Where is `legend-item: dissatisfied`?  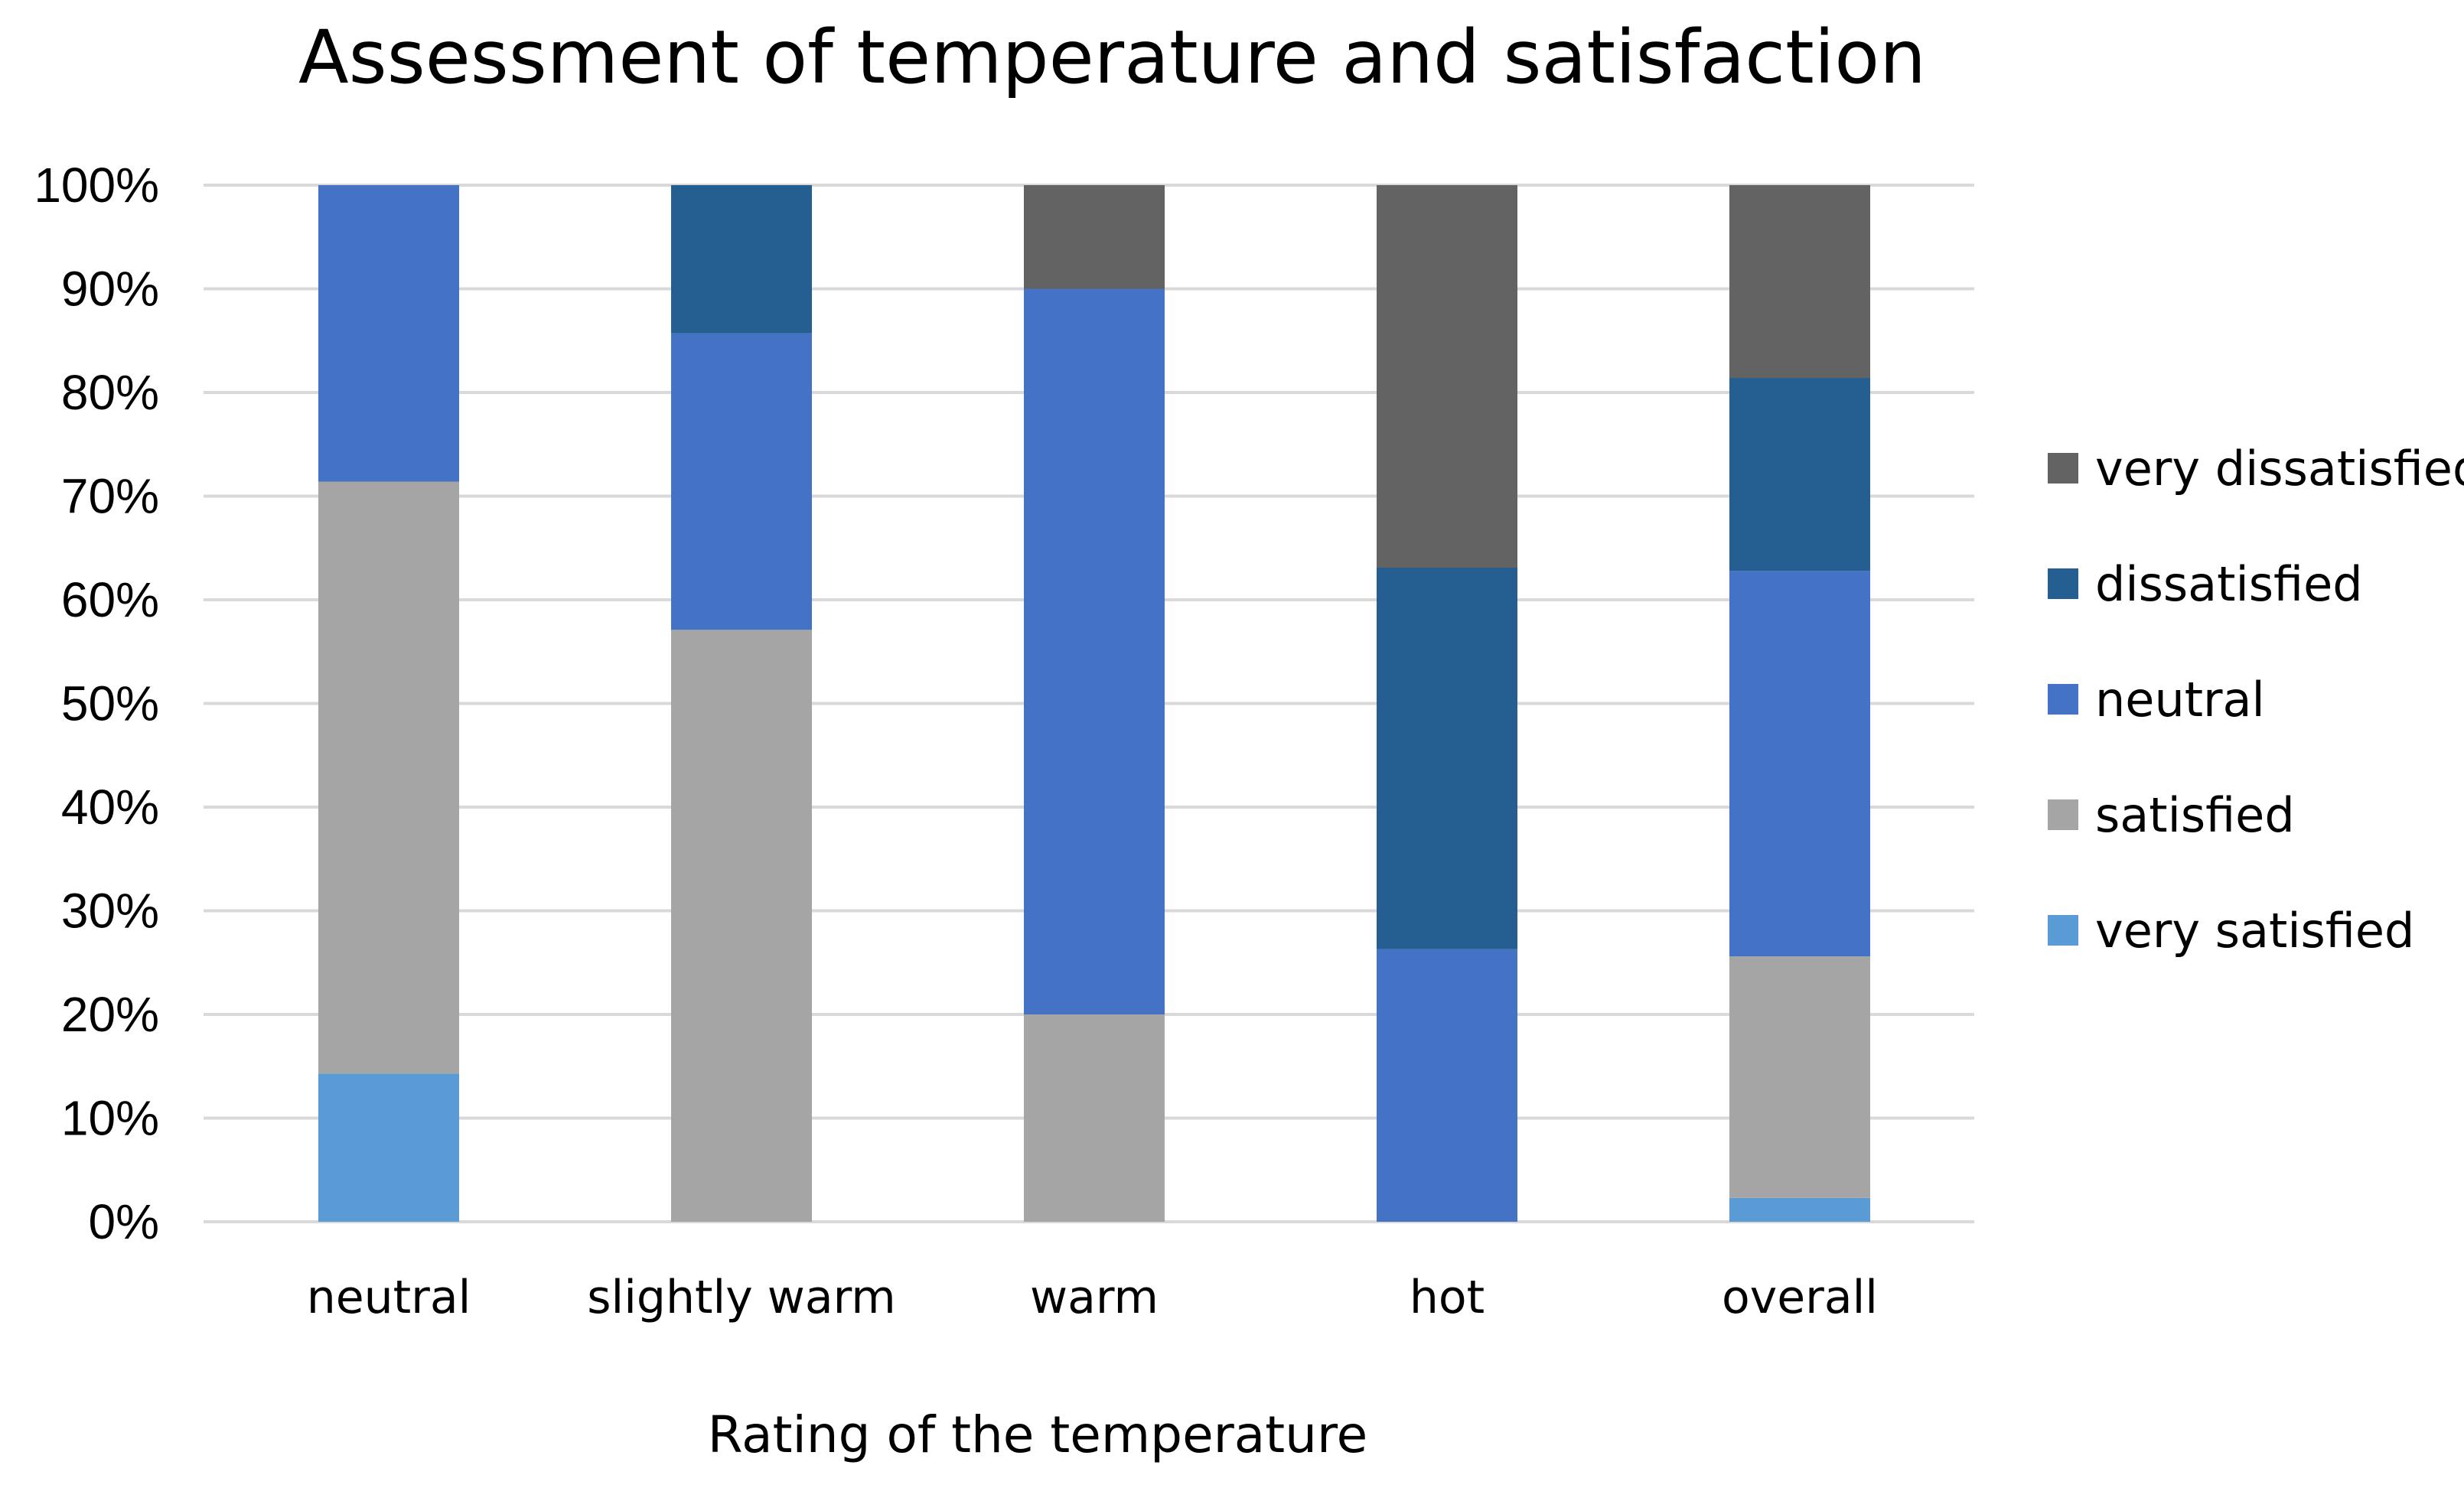
legend-item: dissatisfied is located at coordinates (2205, 584).